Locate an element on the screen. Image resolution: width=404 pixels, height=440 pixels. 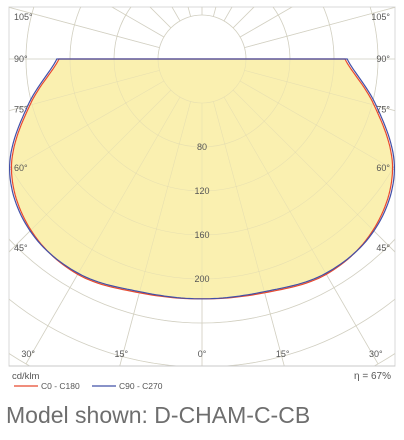
angle-label-left: 60° is located at coordinates (21, 168).